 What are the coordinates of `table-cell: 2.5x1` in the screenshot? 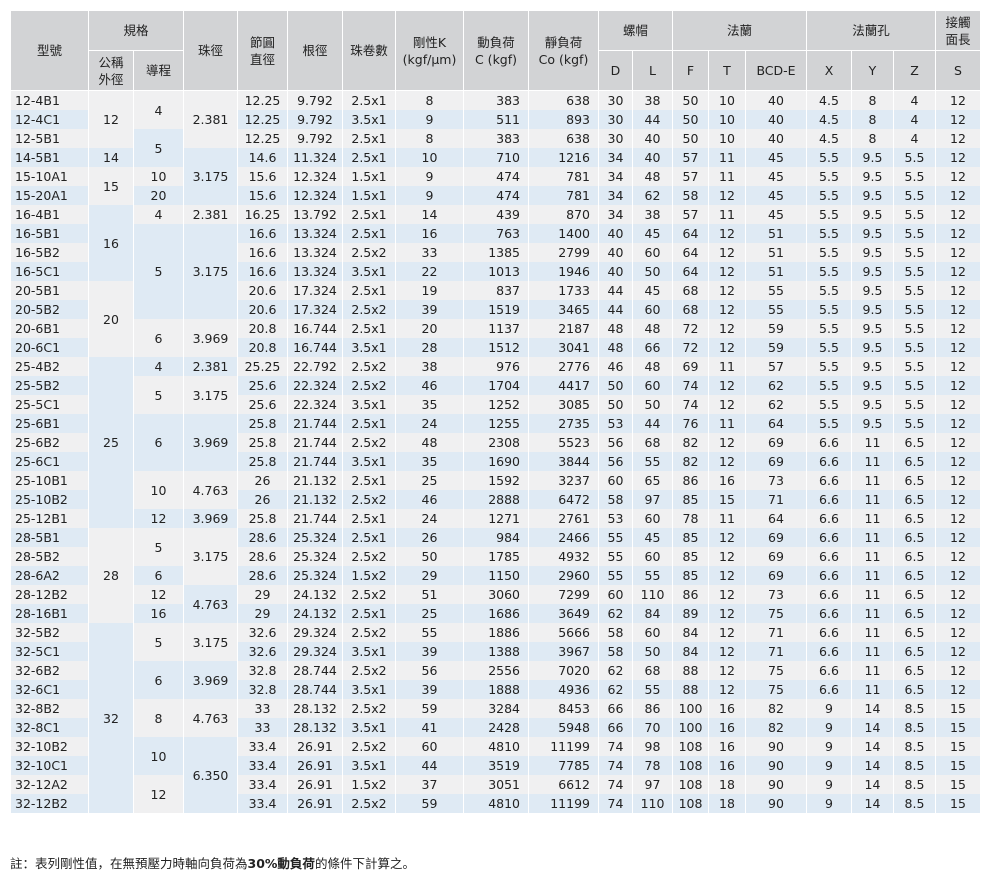 It's located at (369, 233).